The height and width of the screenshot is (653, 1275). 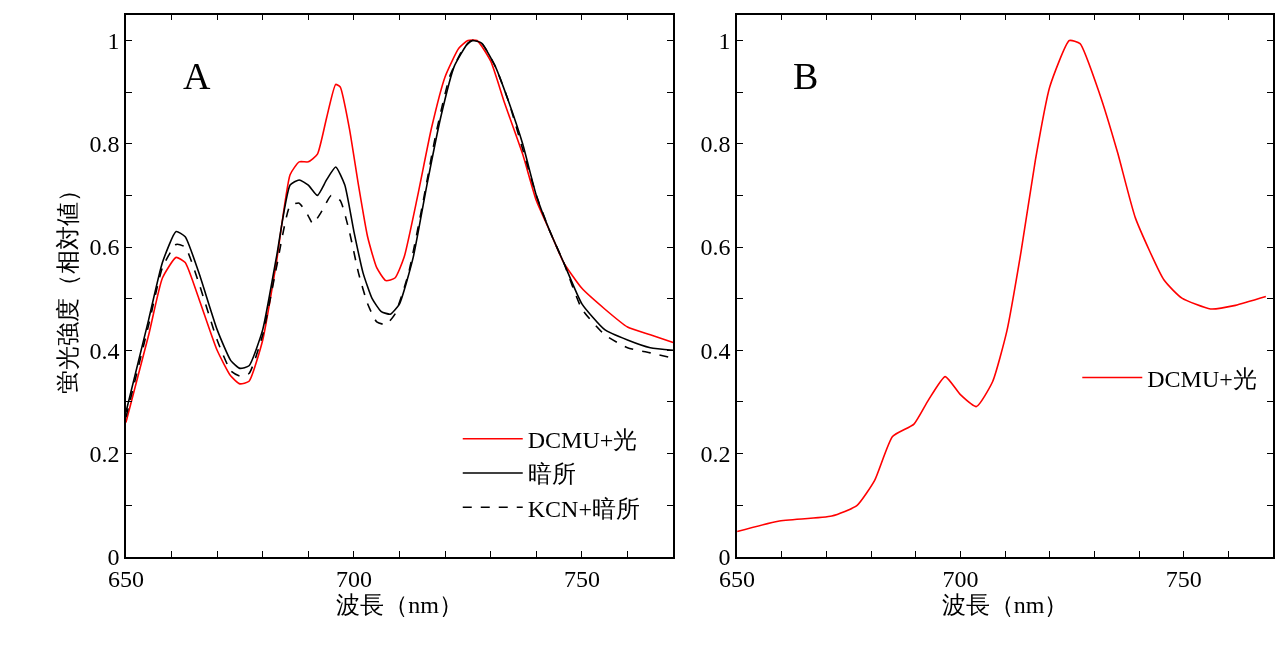 I want to click on legend-label: 暗所, so click(x=551, y=474).